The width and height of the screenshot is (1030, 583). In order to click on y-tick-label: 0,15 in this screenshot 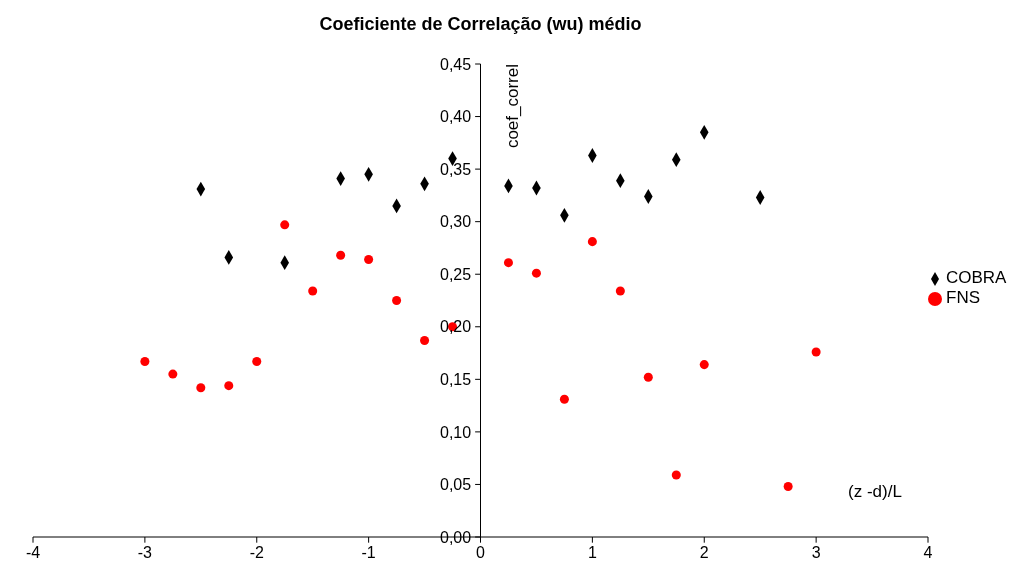, I will do `click(455, 380)`.